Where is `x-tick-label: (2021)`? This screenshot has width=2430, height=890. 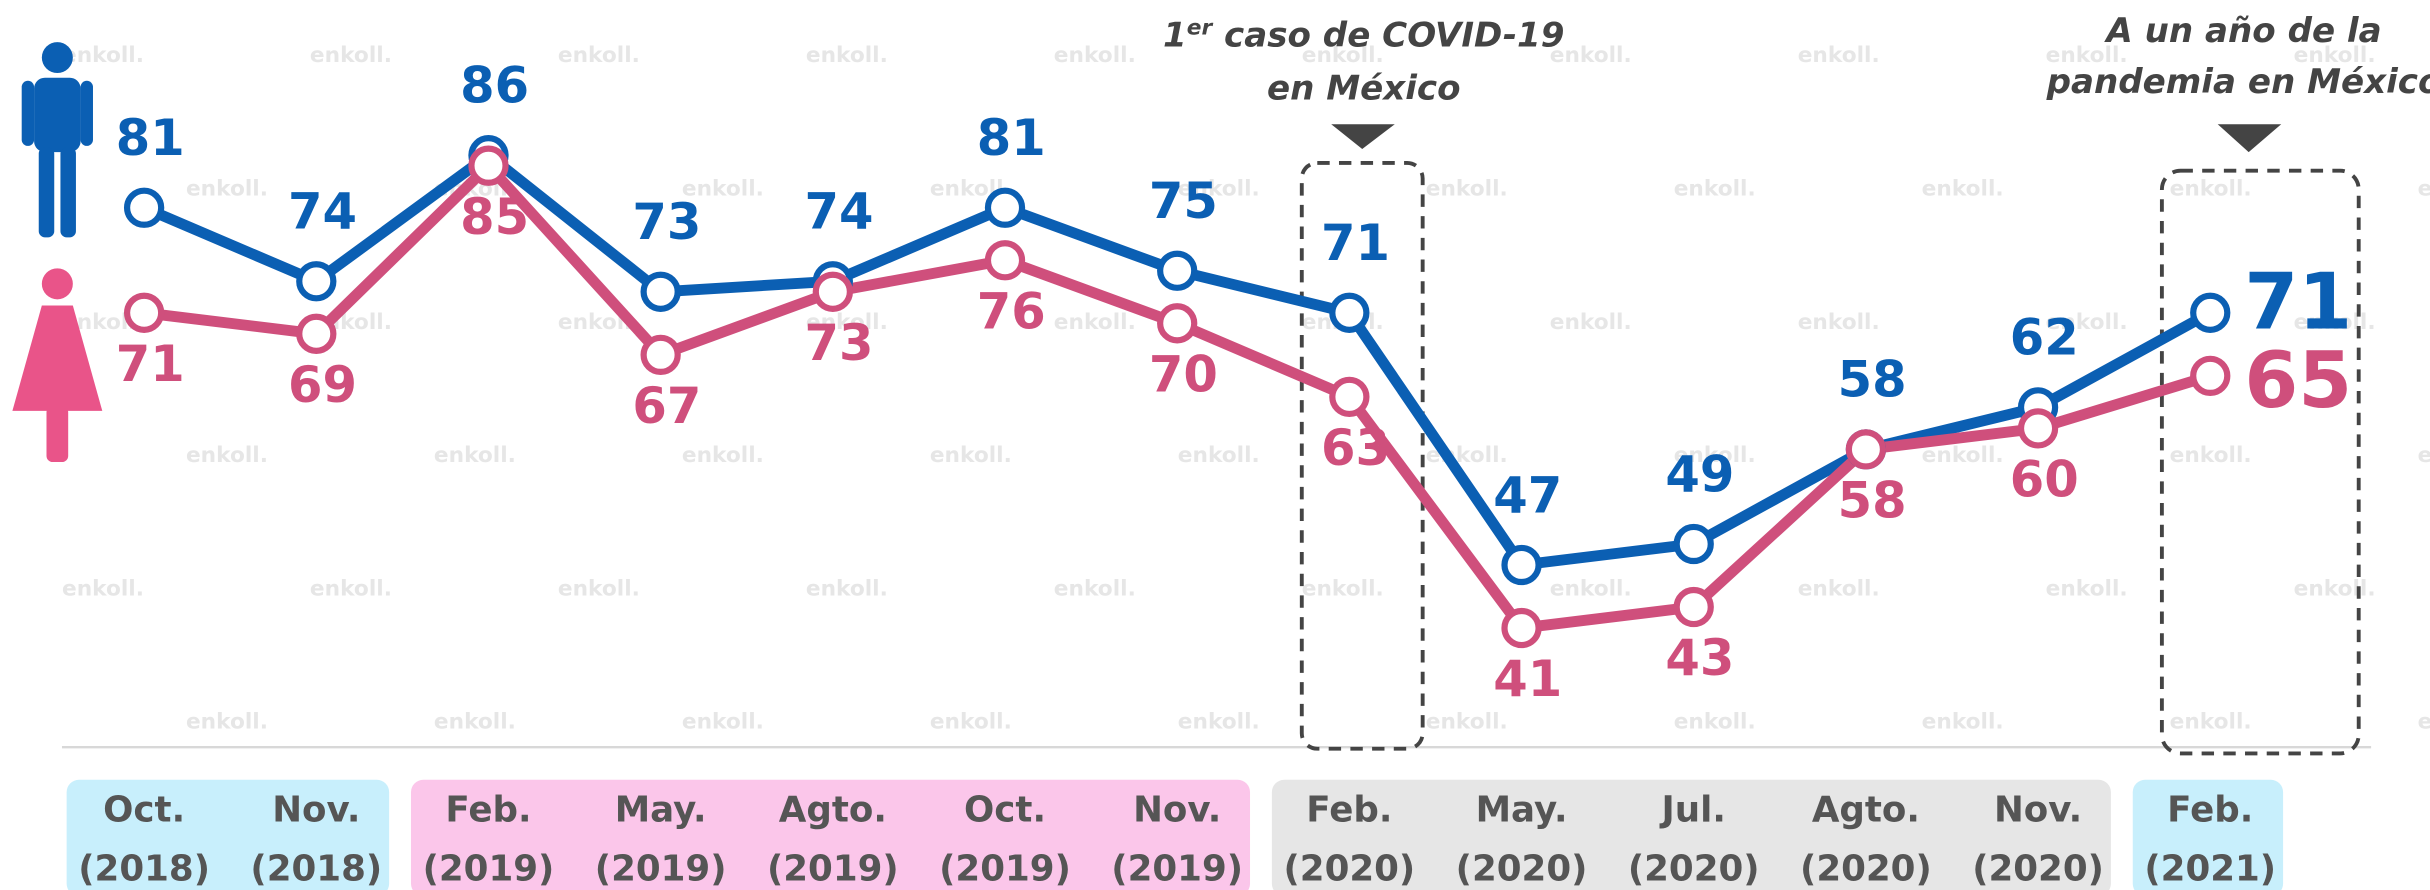 x-tick-label: (2021) is located at coordinates (2210, 868).